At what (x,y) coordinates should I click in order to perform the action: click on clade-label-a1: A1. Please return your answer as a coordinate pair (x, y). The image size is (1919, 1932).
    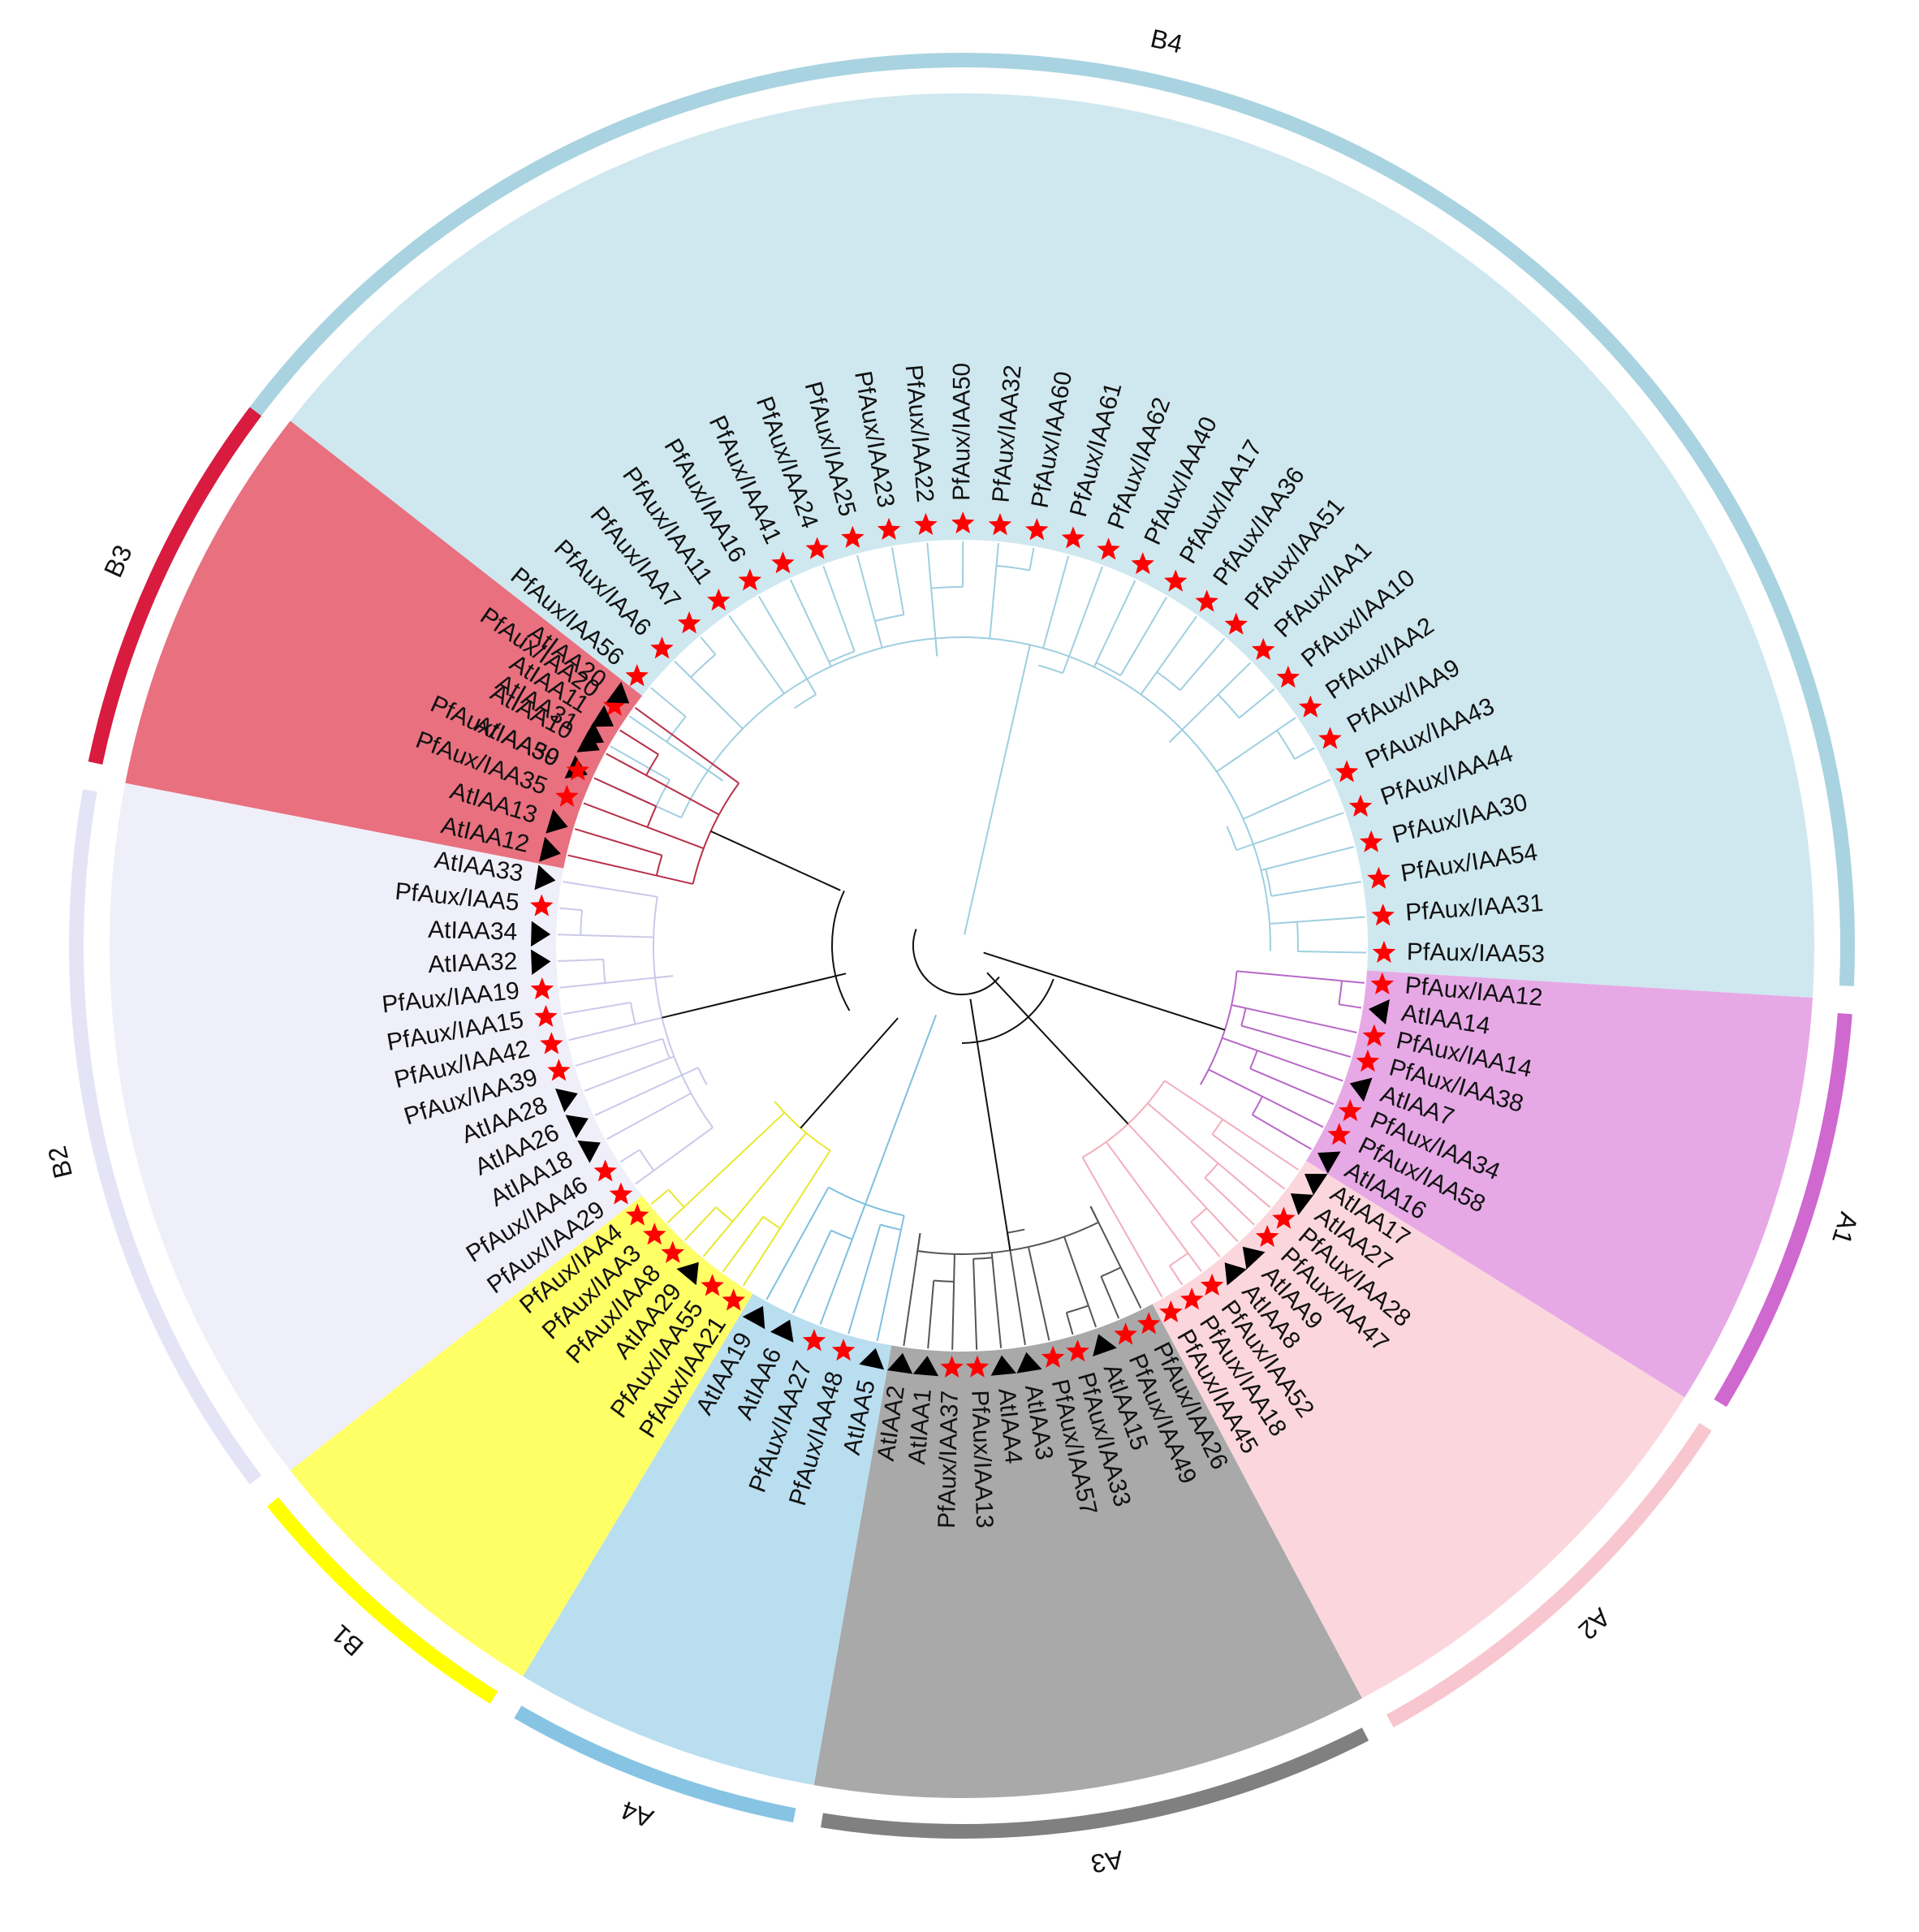
    Looking at the image, I should click on (1845, 1228).